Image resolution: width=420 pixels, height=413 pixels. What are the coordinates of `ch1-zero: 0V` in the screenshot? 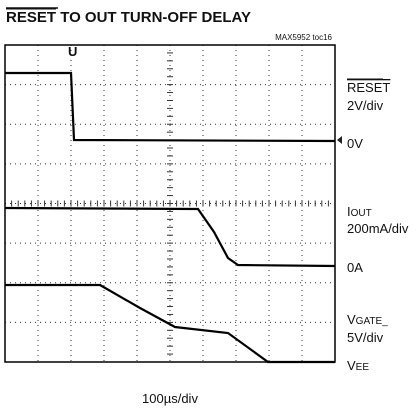 It's located at (355, 143).